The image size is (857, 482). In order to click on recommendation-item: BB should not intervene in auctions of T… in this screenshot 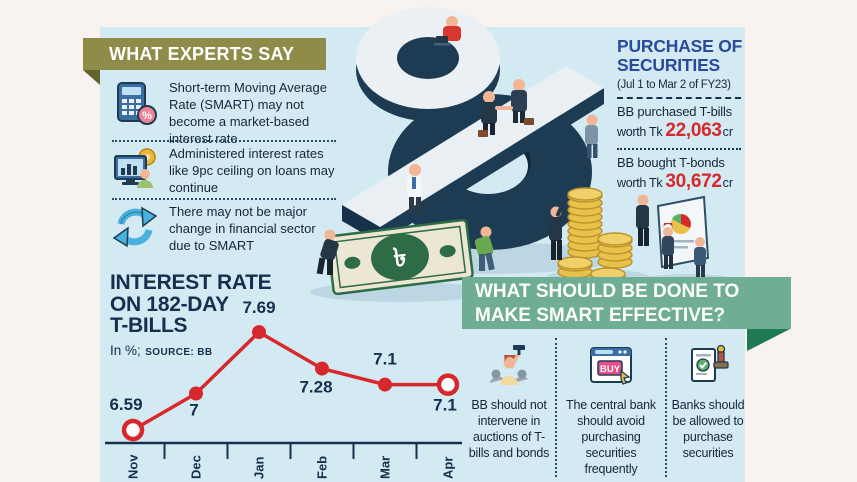, I will do `click(509, 407)`.